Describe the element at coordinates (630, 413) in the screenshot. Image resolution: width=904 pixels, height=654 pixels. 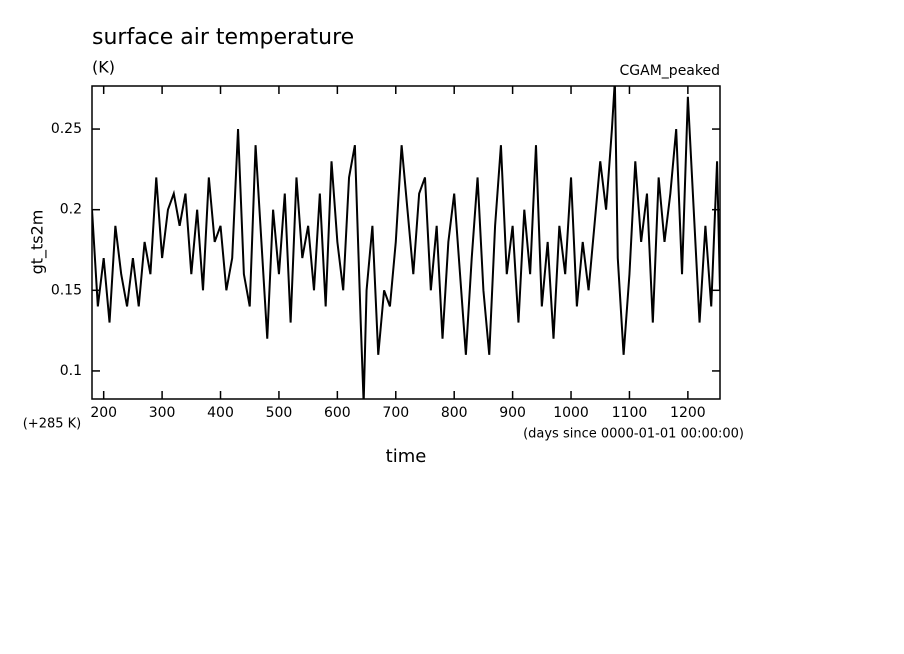
I see `x-tick-label: 1100` at that location.